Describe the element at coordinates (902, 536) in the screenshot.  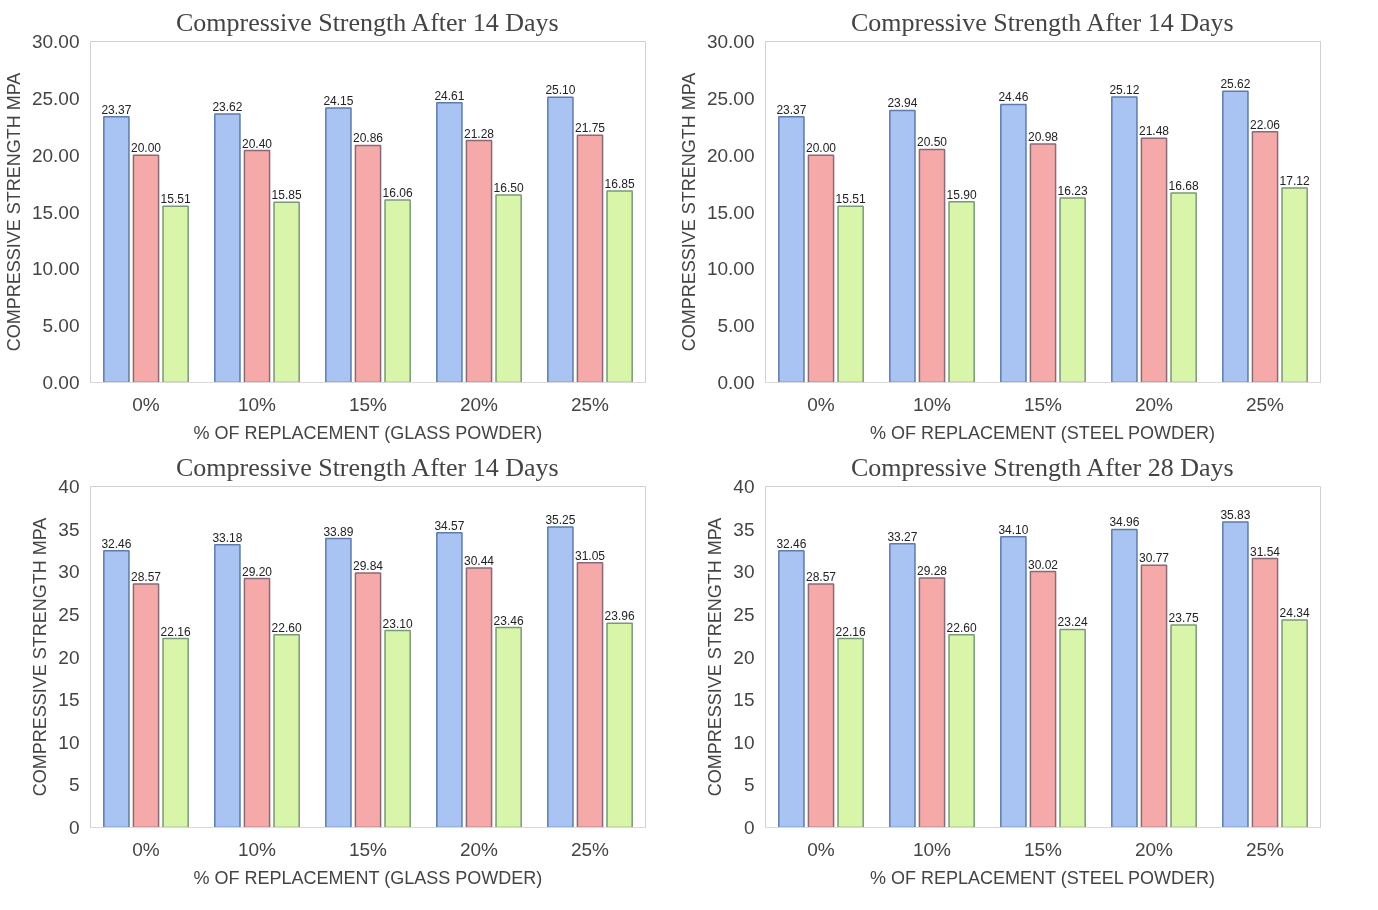
I see `data-label: 33.27` at that location.